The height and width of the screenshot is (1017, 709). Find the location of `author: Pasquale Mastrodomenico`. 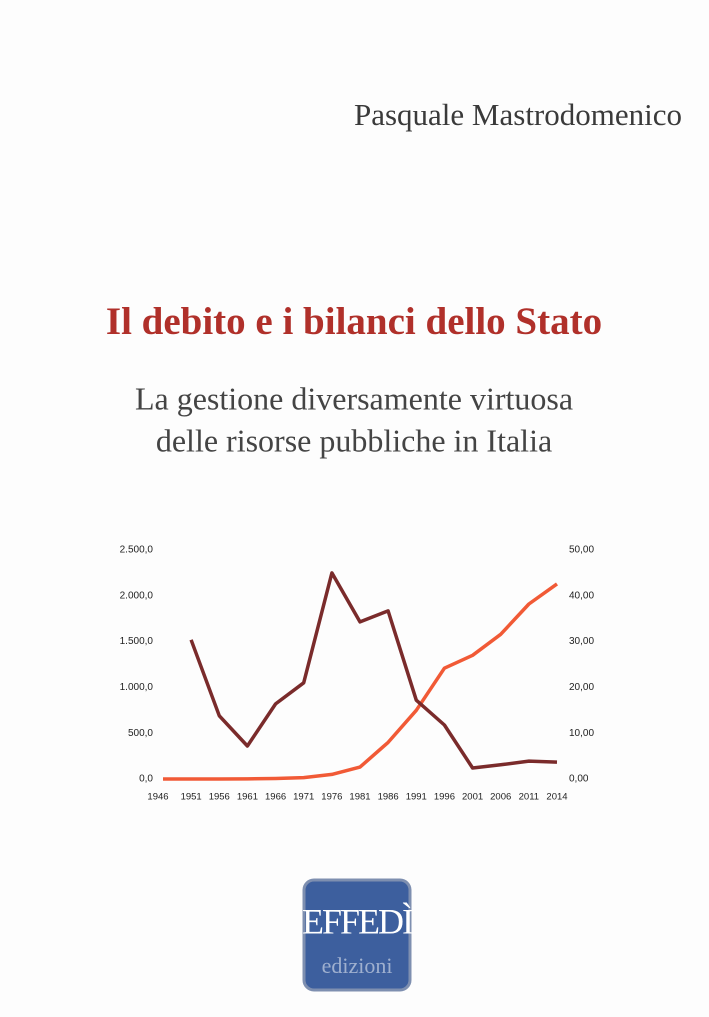

author: Pasquale Mastrodomenico is located at coordinates (518, 114).